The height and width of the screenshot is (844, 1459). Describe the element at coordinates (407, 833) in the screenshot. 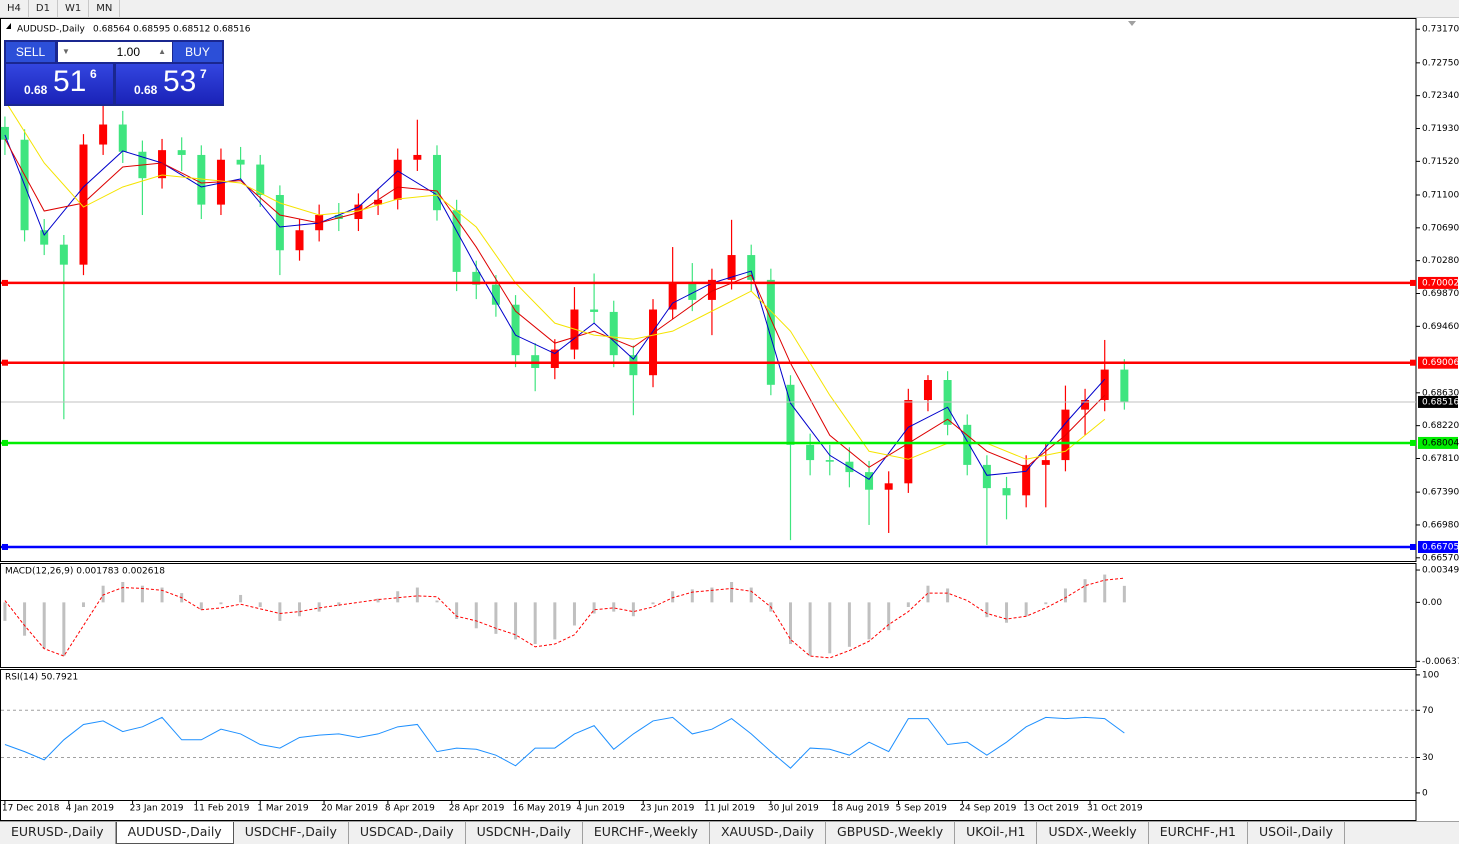

I see `chart-tab: USDCAD-,Daily` at that location.